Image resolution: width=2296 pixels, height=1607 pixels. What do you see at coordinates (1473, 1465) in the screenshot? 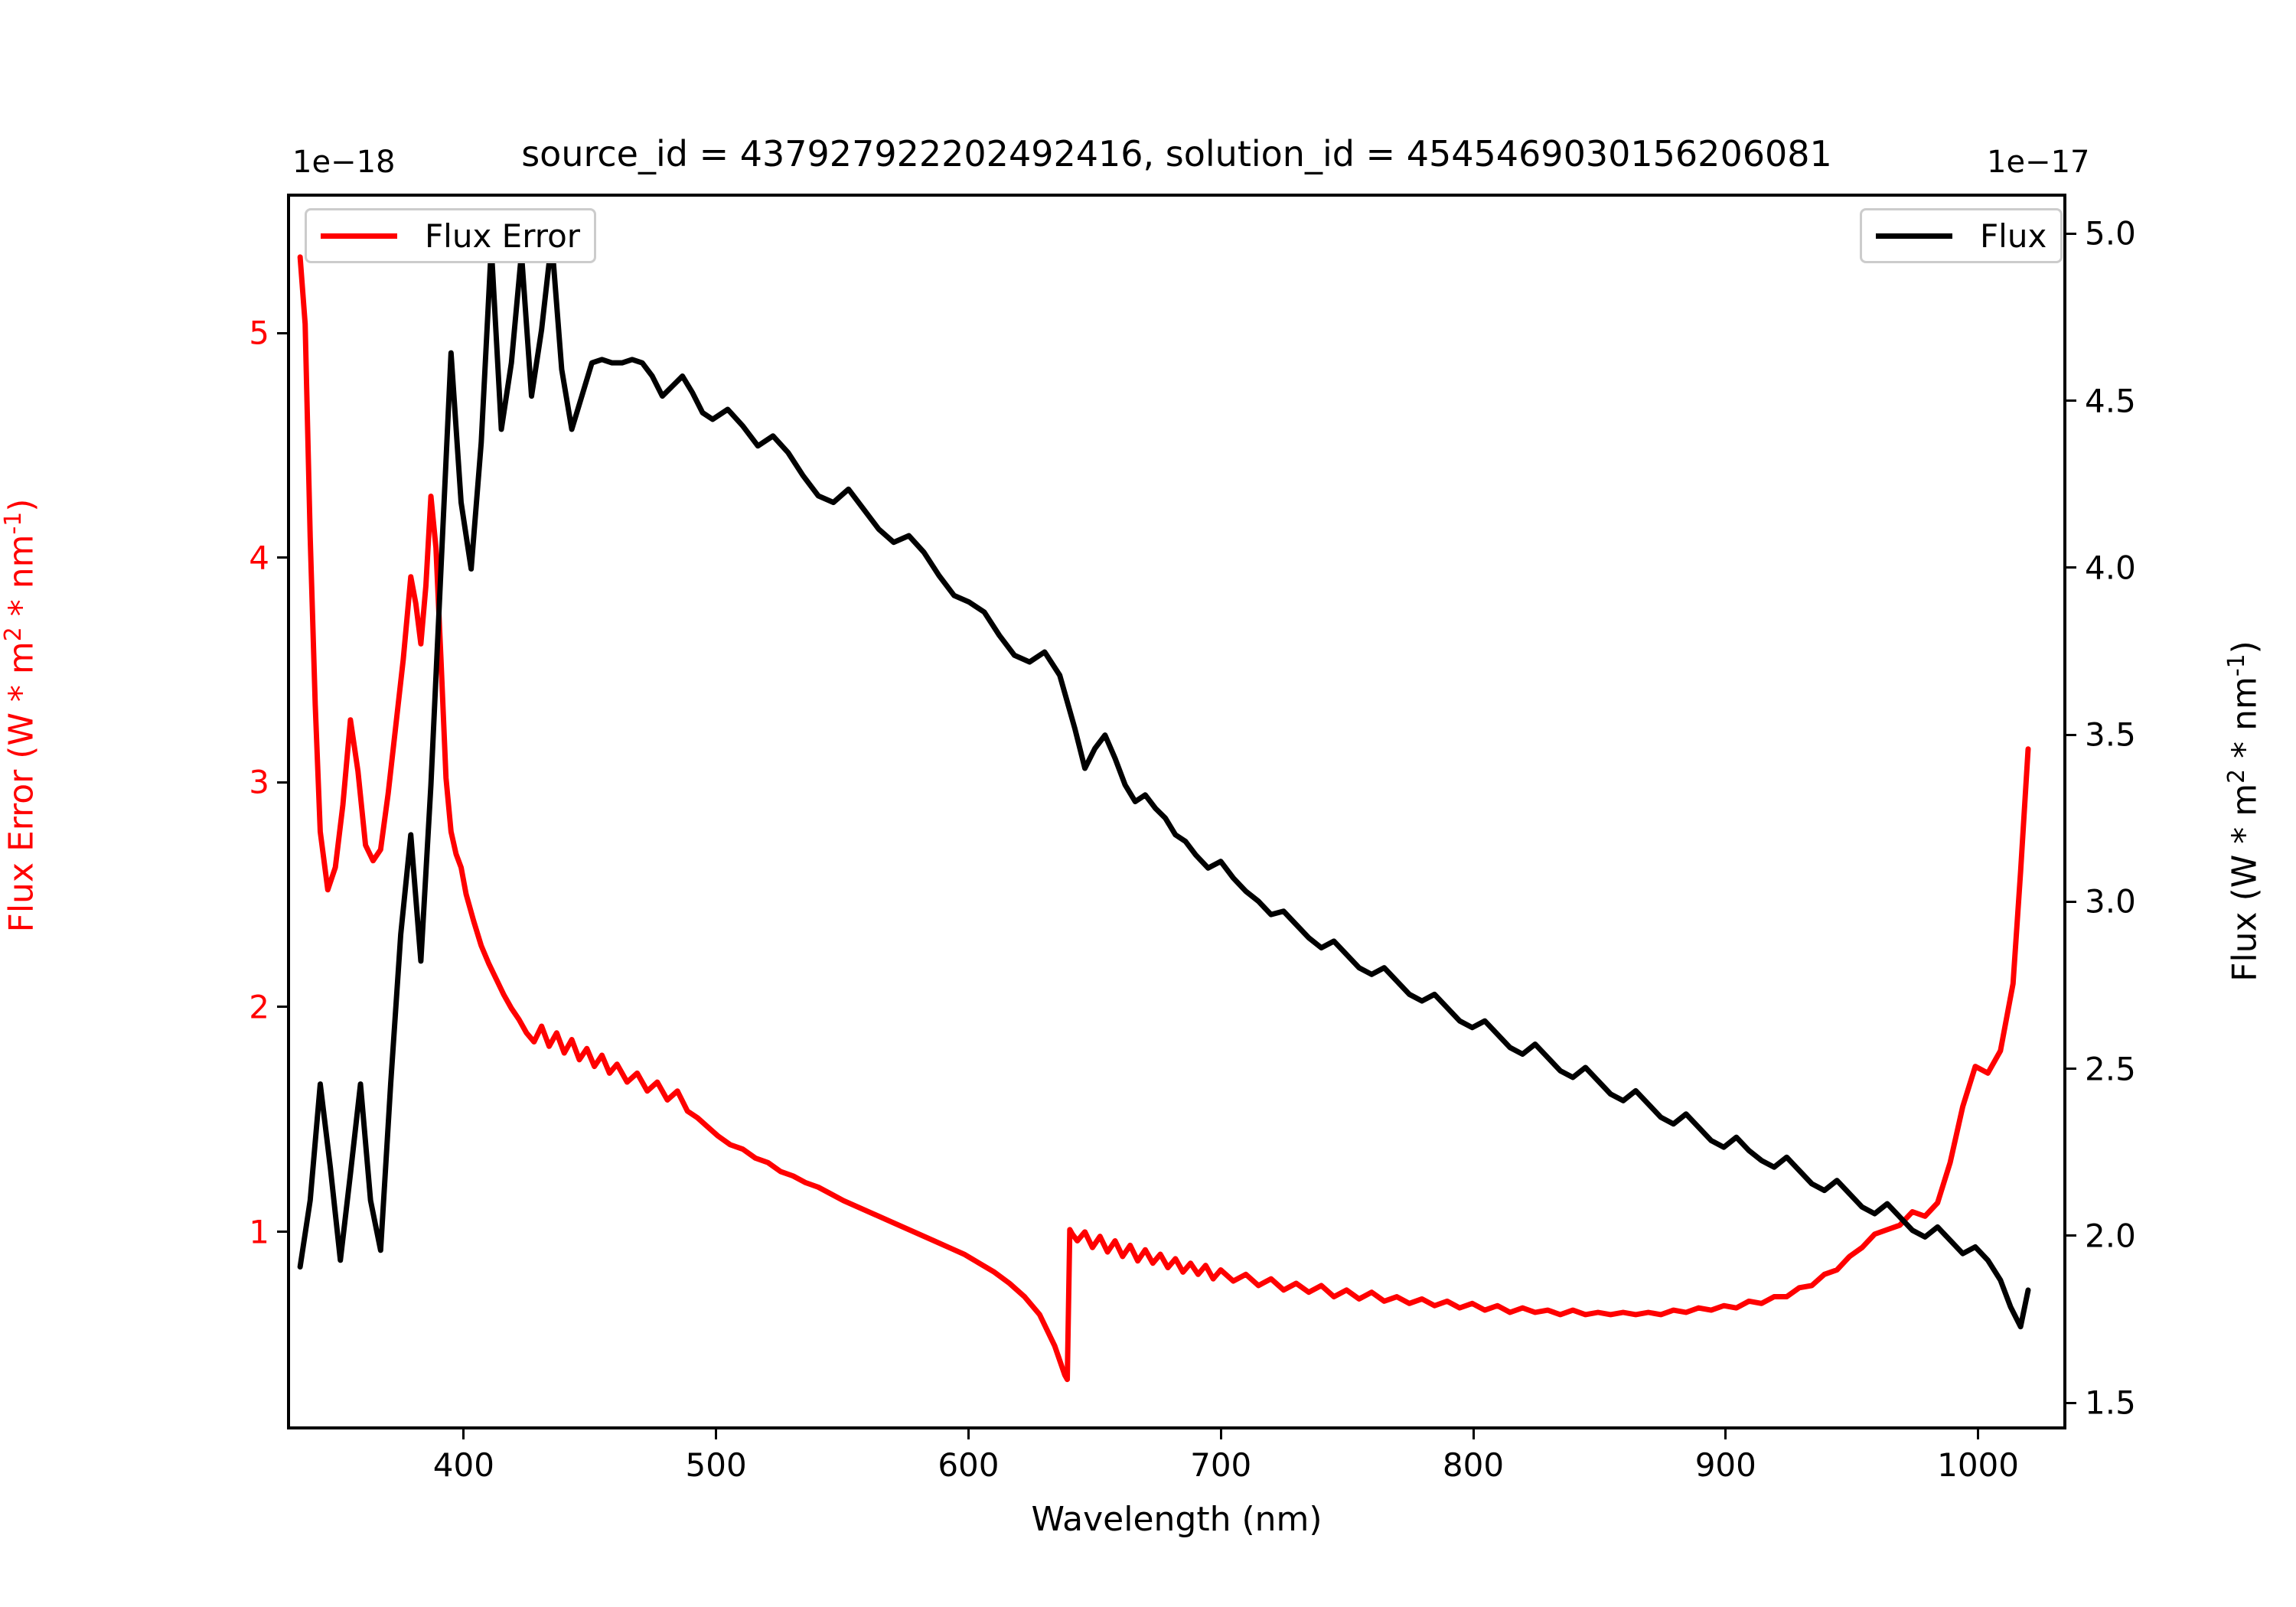
I see `x-tick-label-800: 800` at bounding box center [1473, 1465].